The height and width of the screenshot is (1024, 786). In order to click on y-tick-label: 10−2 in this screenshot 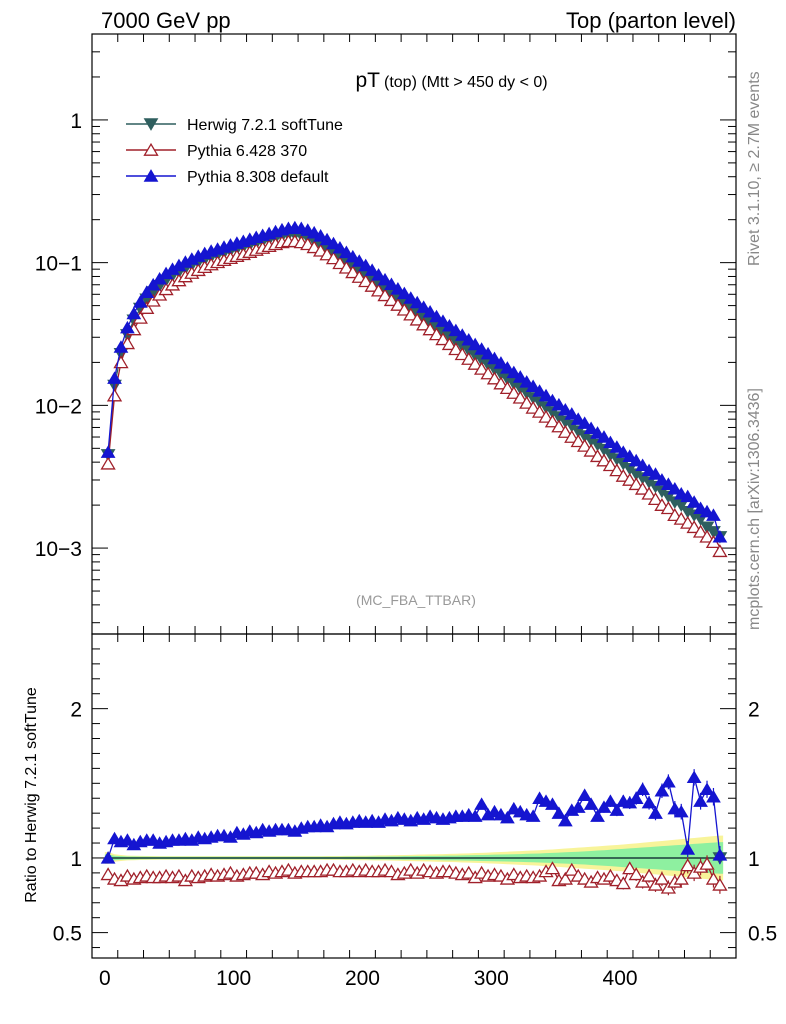, I will do `click(58, 406)`.